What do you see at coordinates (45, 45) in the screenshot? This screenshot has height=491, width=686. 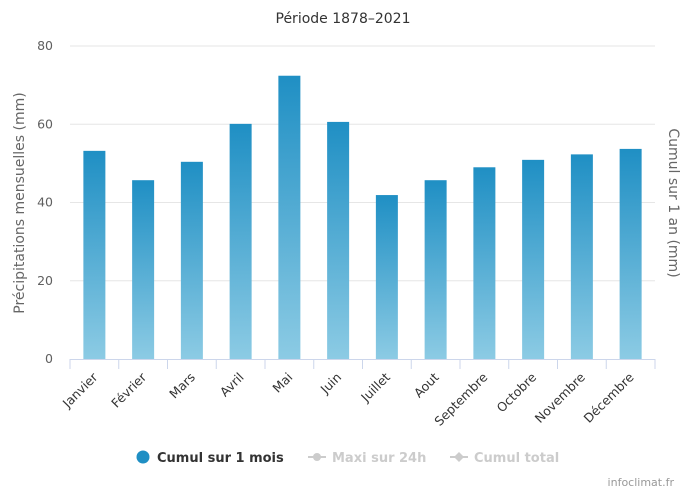 I see `y-tick-label: 80` at bounding box center [45, 45].